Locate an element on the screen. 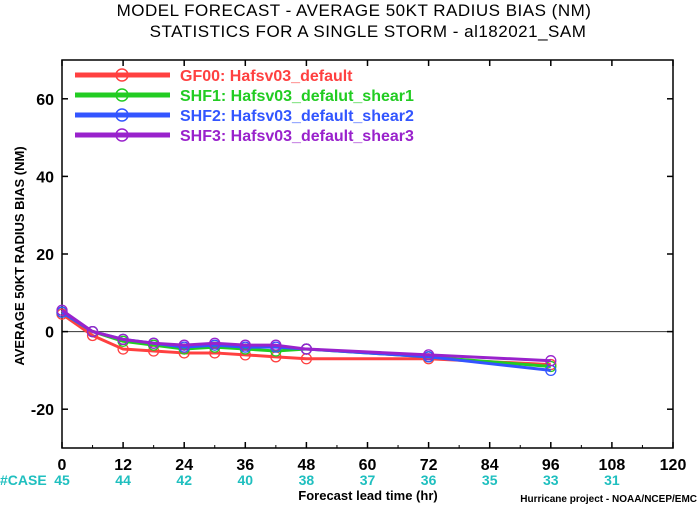 This screenshot has height=506, width=700. x-tick-label: 36 is located at coordinates (245, 465).